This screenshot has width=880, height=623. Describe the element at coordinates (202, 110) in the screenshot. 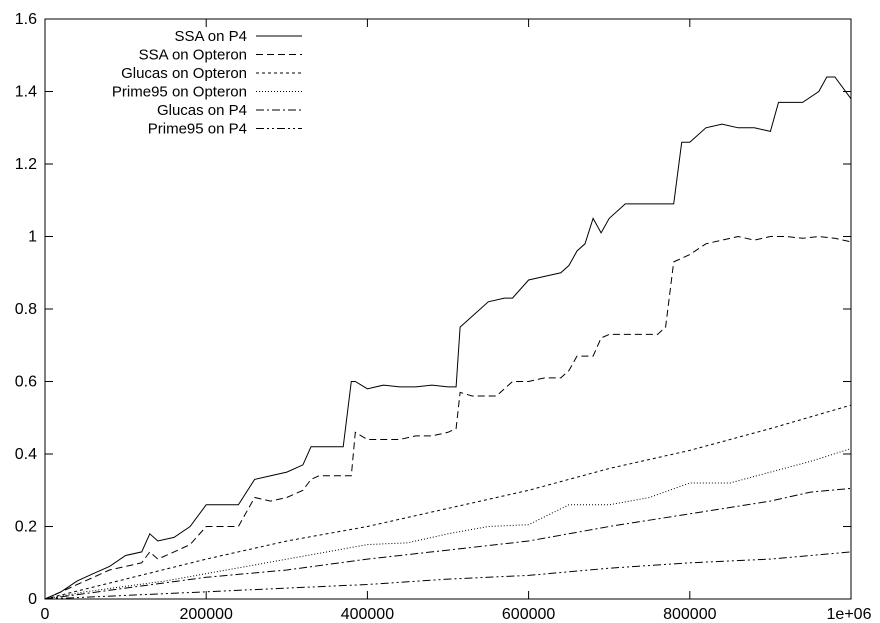

I see `legend-label: Glucas on P4` at that location.